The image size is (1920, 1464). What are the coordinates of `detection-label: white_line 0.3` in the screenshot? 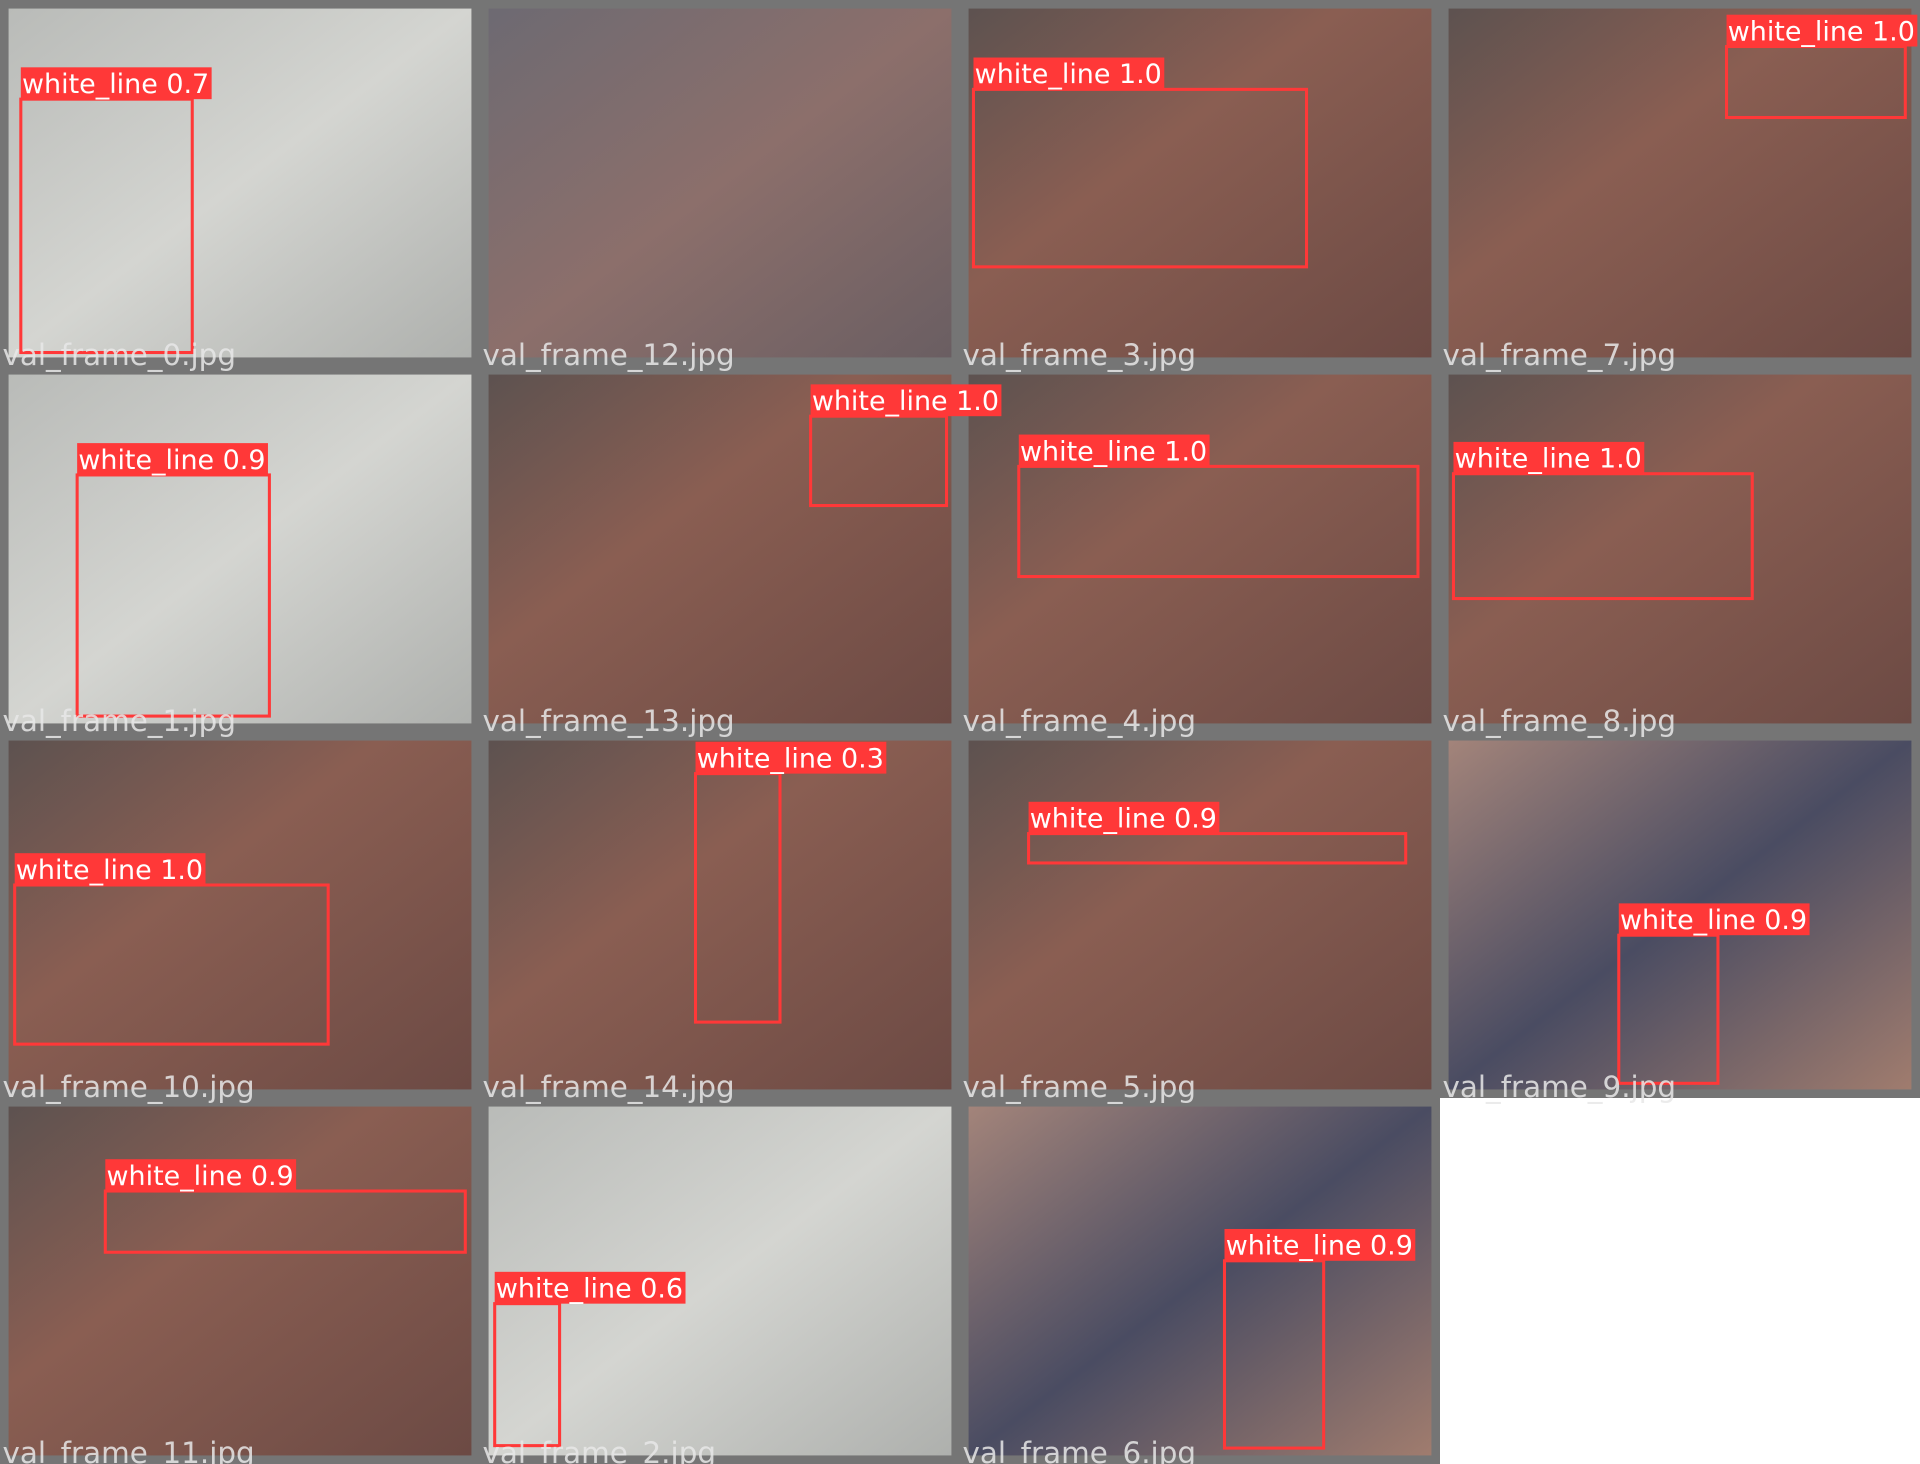 It's located at (790, 759).